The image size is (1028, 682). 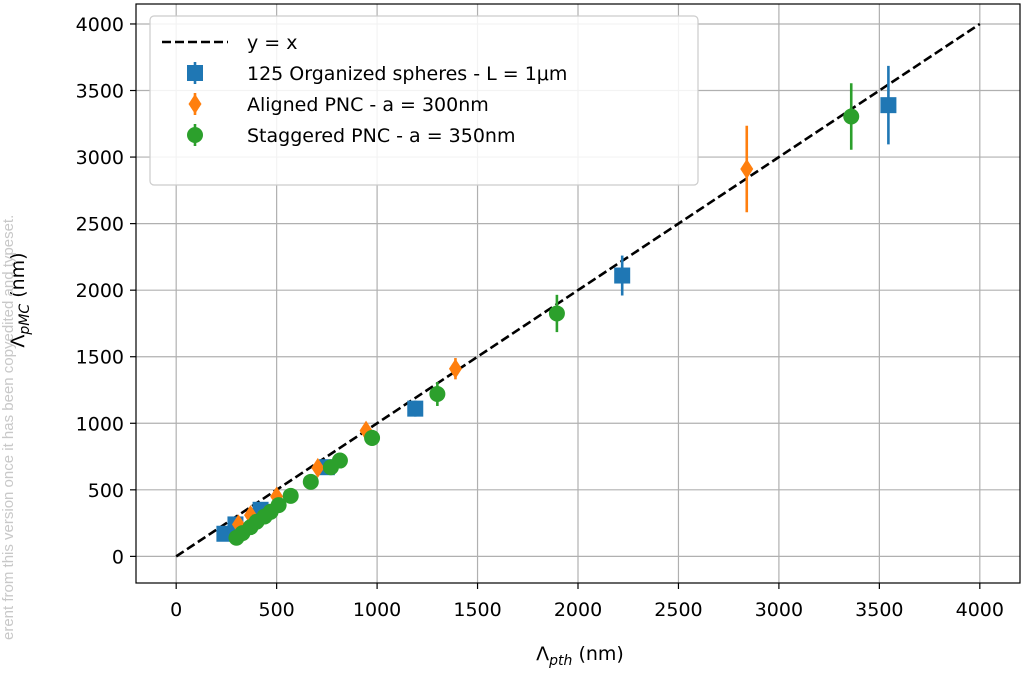 I want to click on x-tick-label: 1500, so click(x=477, y=610).